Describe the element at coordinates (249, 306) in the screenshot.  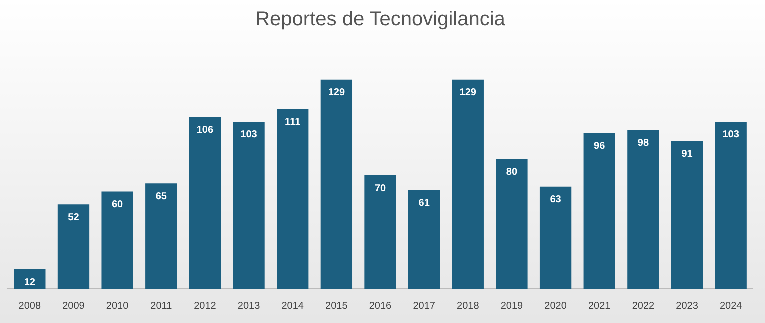
I see `x-tick-label: 2013` at that location.